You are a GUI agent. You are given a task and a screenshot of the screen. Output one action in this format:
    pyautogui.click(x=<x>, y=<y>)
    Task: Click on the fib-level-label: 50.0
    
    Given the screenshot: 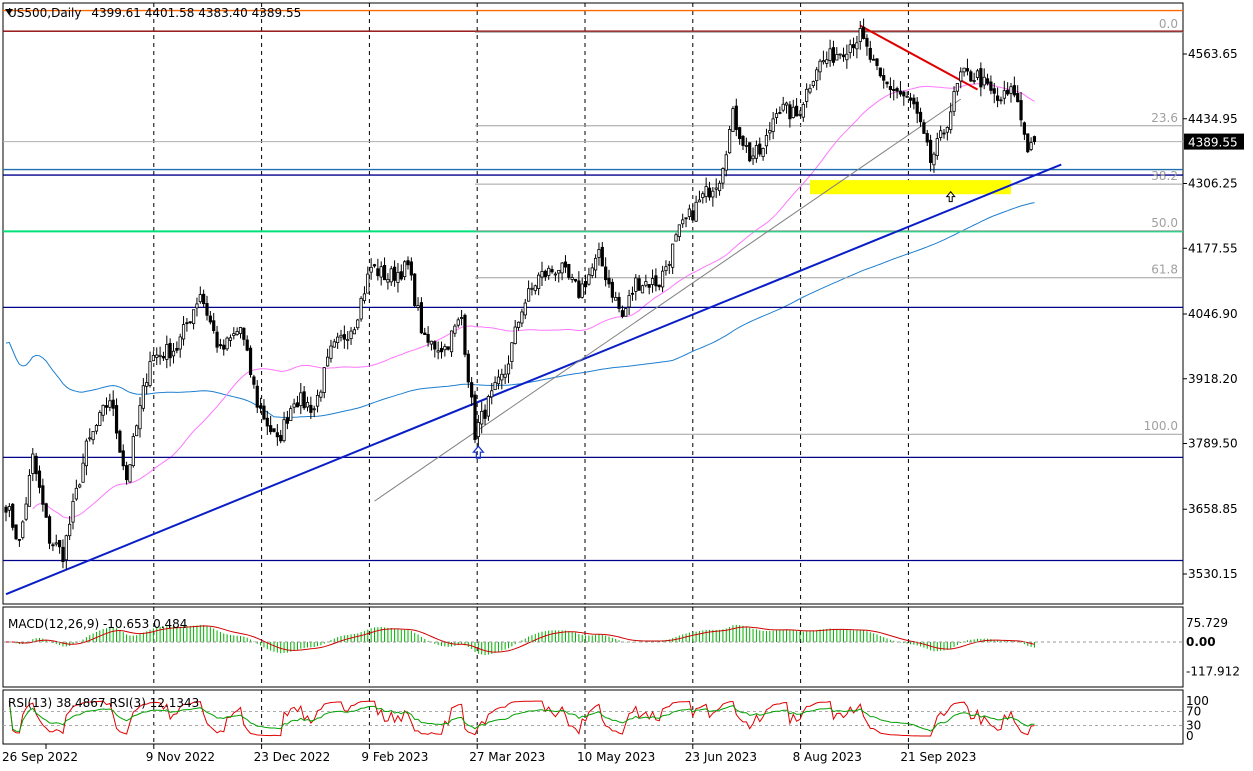 What is the action you would take?
    pyautogui.click(x=1164, y=223)
    